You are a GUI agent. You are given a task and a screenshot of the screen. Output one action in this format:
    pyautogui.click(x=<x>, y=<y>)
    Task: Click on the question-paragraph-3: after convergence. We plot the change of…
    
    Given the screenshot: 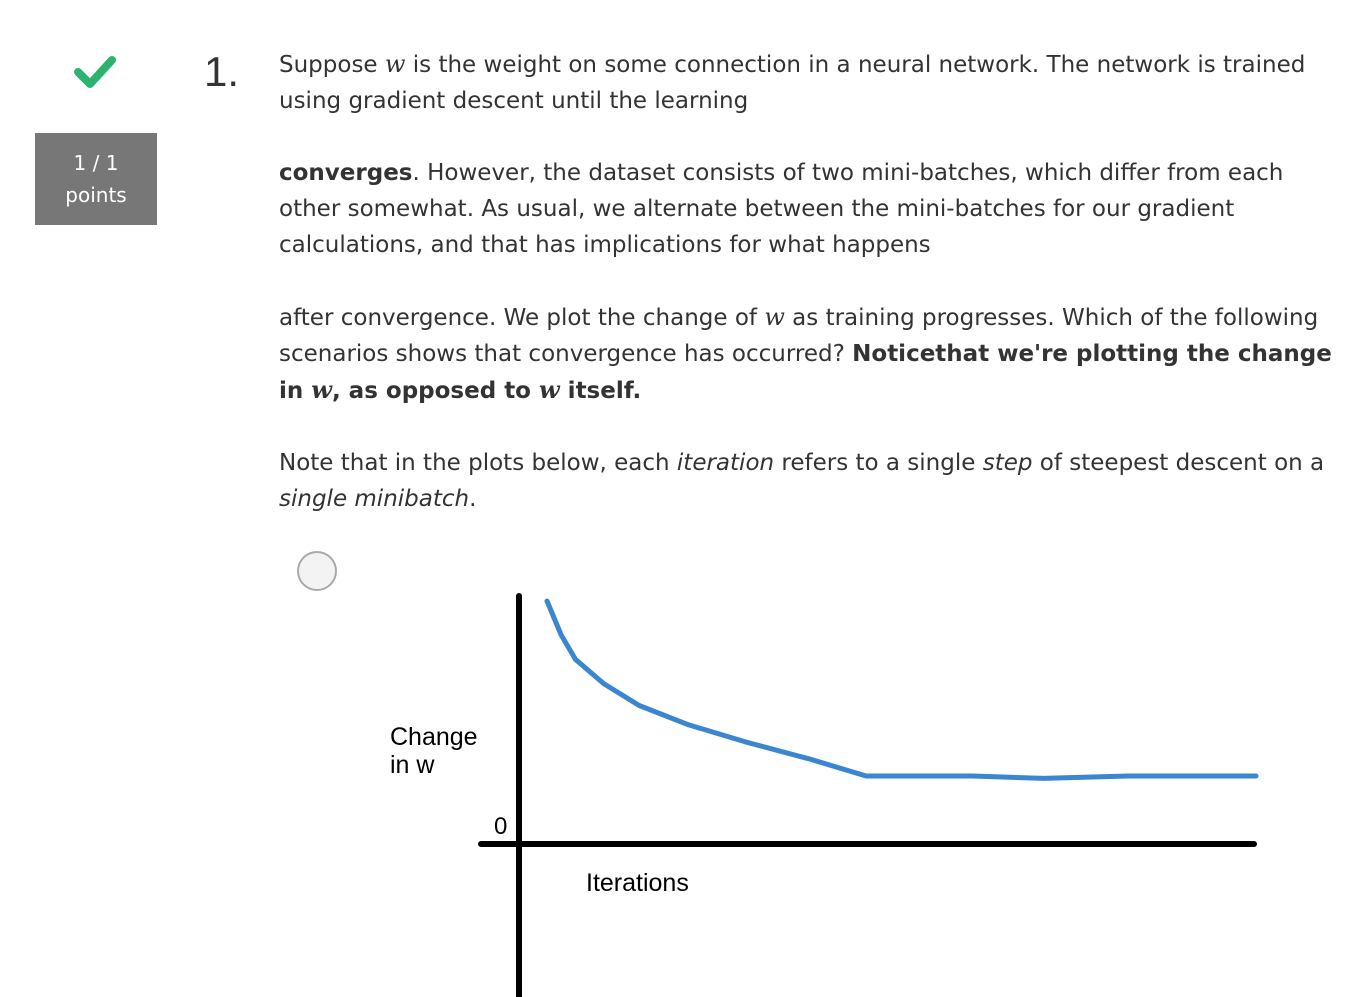 What is the action you would take?
    pyautogui.click(x=805, y=353)
    